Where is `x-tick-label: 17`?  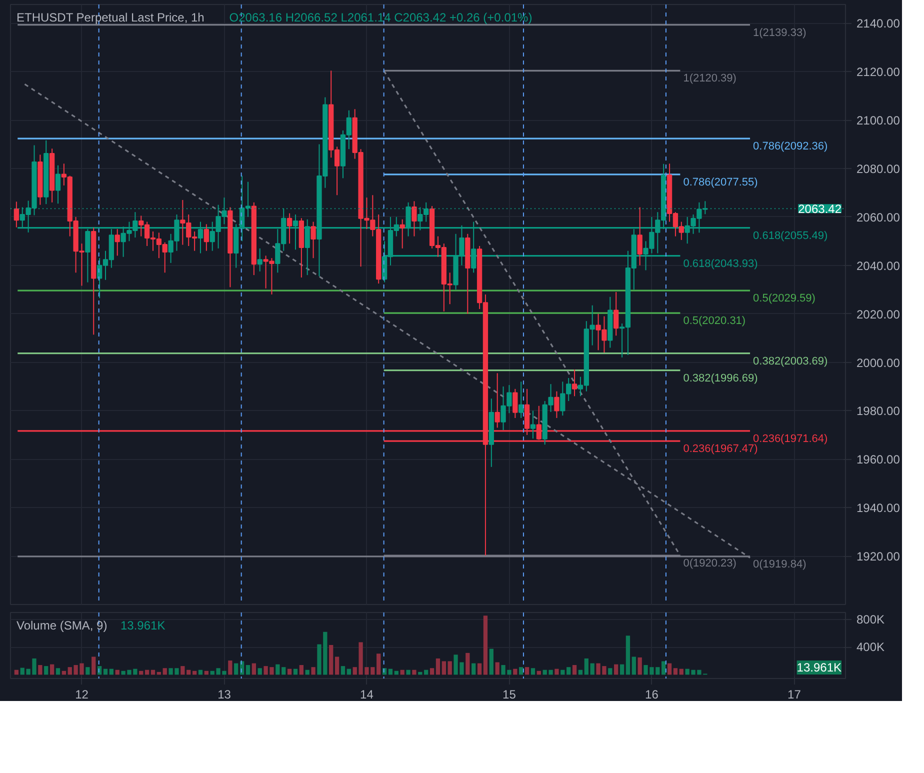 x-tick-label: 17 is located at coordinates (795, 695).